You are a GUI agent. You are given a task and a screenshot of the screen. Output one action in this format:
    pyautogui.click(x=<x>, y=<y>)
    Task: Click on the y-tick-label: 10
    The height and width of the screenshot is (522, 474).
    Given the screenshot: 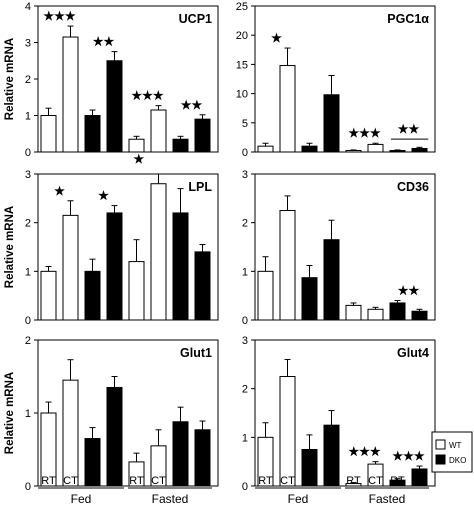 What is the action you would take?
    pyautogui.click(x=242, y=95)
    